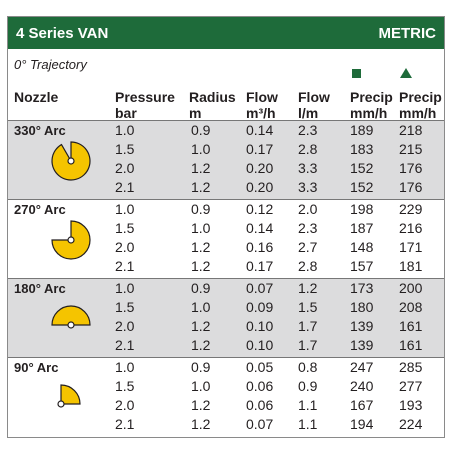 This screenshot has height=452, width=452. What do you see at coordinates (36, 367) in the screenshot?
I see `nozzle-arc-label: 90° Arc` at bounding box center [36, 367].